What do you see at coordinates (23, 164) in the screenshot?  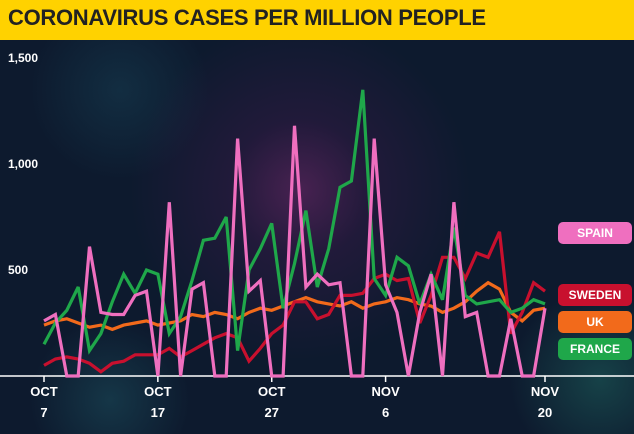 I see `y-tick-label: 1,000` at bounding box center [23, 164].